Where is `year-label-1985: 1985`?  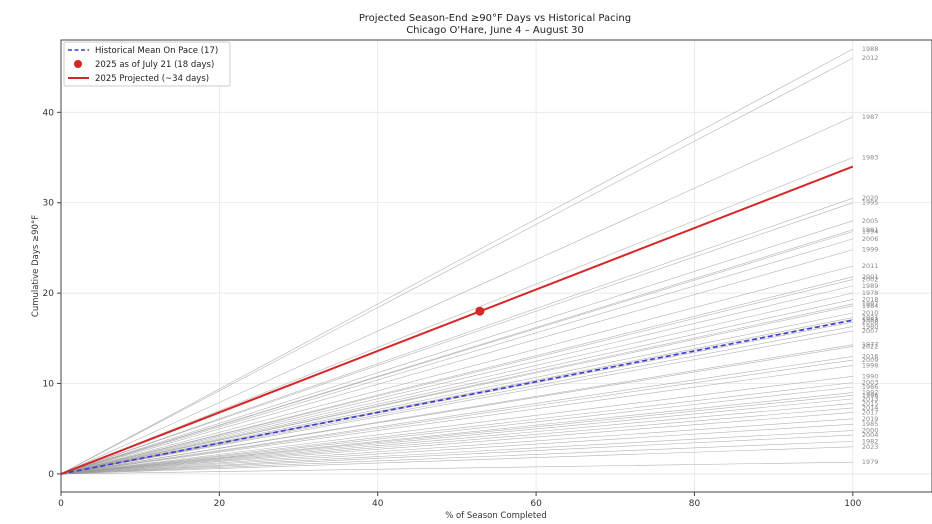
year-label-1985: 1985 is located at coordinates (870, 424).